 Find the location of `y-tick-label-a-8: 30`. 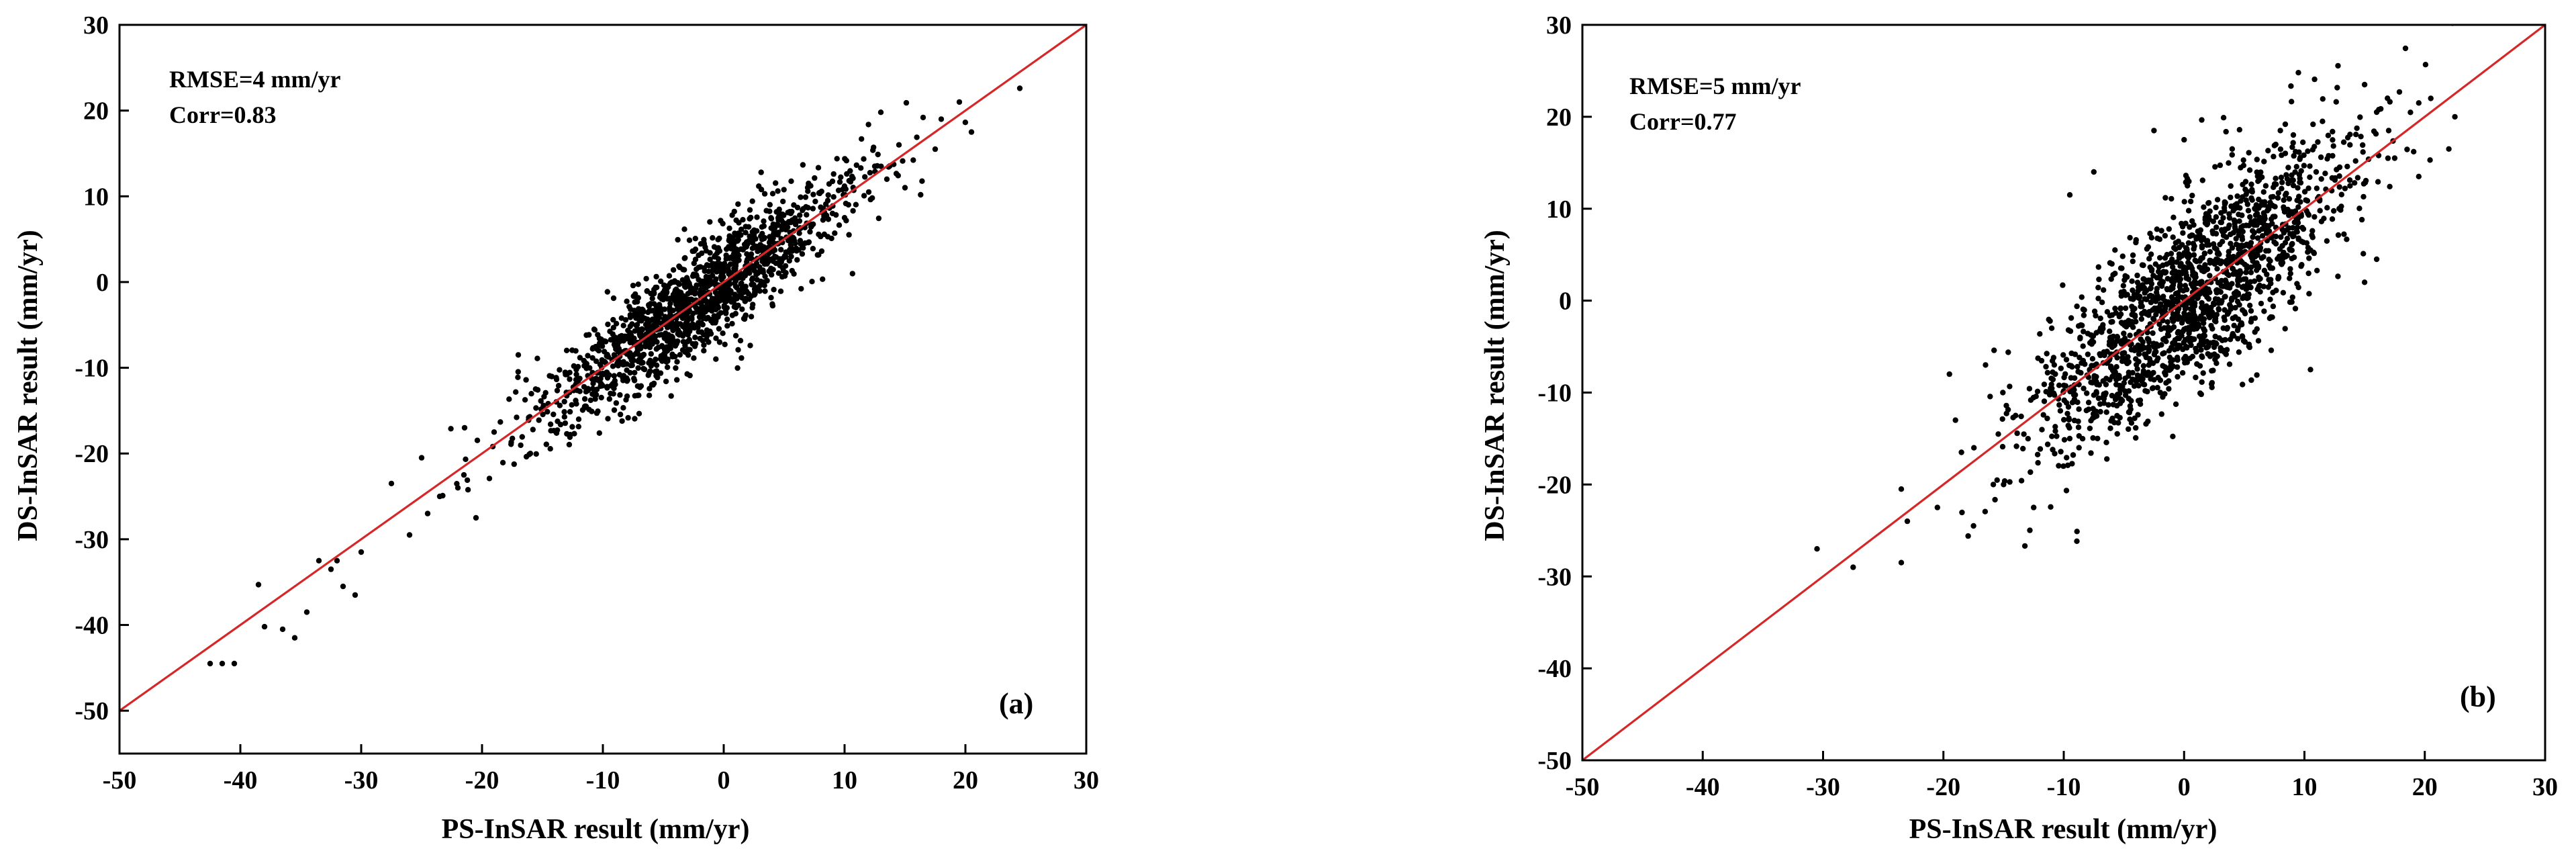

y-tick-label-a-8: 30 is located at coordinates (96, 25).